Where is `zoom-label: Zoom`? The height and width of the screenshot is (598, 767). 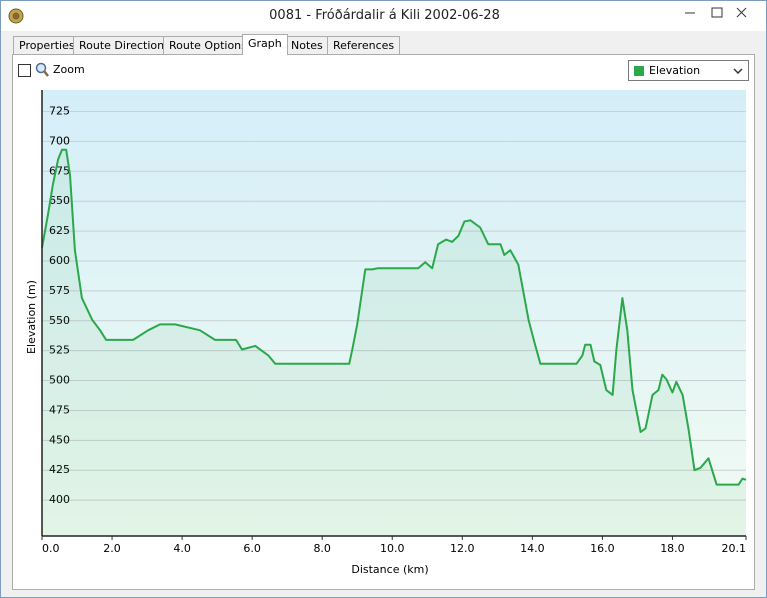 zoom-label: Zoom is located at coordinates (69, 69).